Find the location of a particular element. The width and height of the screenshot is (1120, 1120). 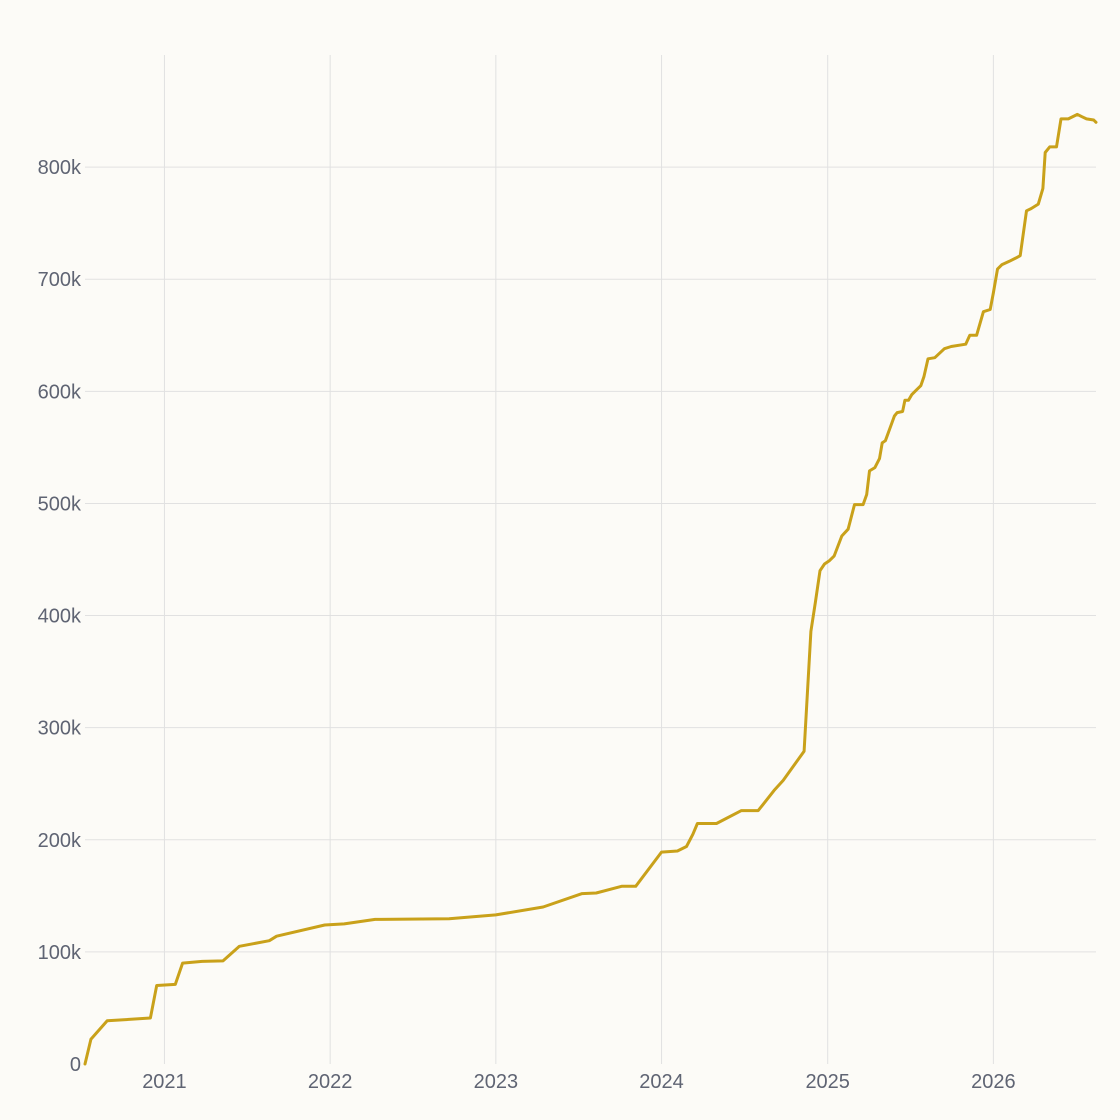

y-tick-label: 400k is located at coordinates (60, 617).